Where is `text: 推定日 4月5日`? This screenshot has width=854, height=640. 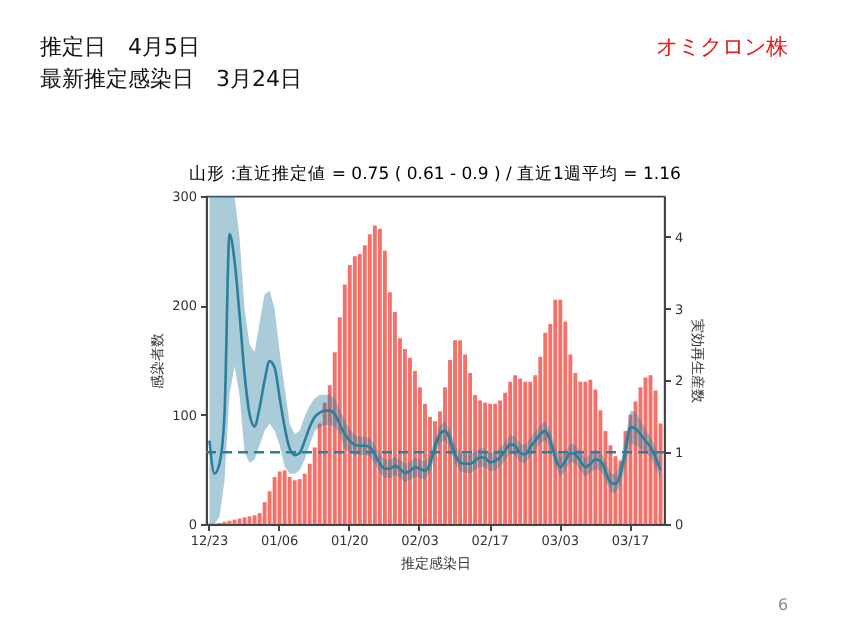 text: 推定日 4月5日 is located at coordinates (120, 47).